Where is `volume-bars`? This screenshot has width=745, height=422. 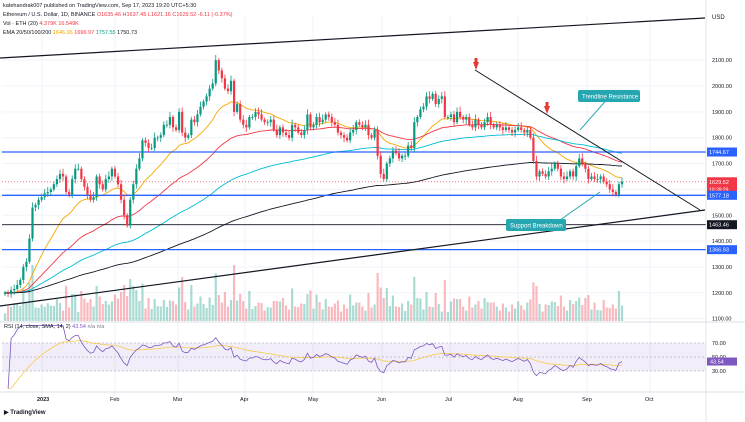
volume-bars is located at coordinates (313, 293).